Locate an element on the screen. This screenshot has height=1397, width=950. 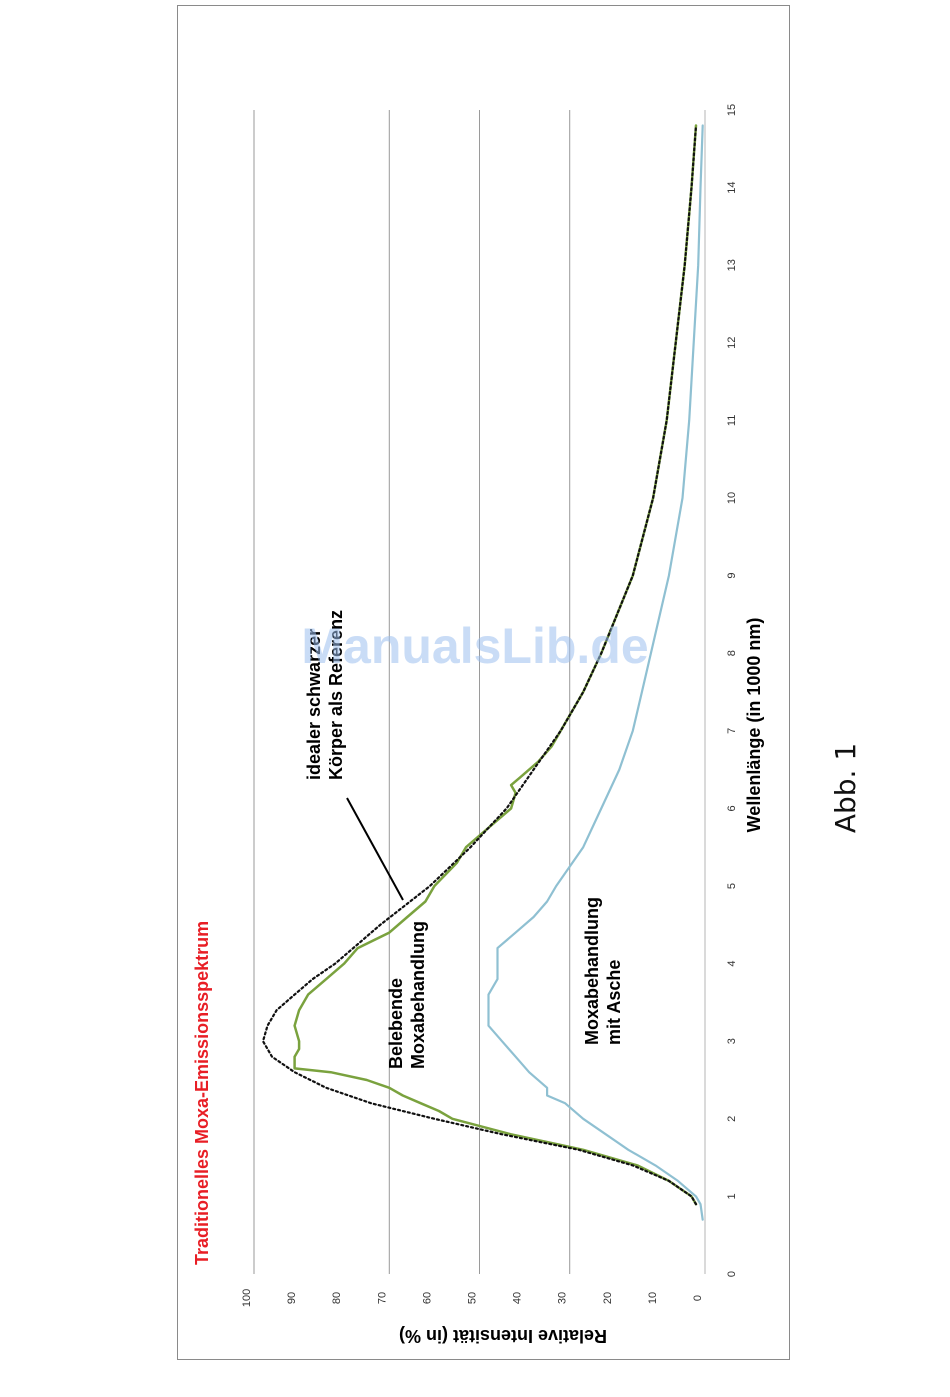
annotation-belebende: Belebende Moxabehandlung is located at coordinates (407, 995).